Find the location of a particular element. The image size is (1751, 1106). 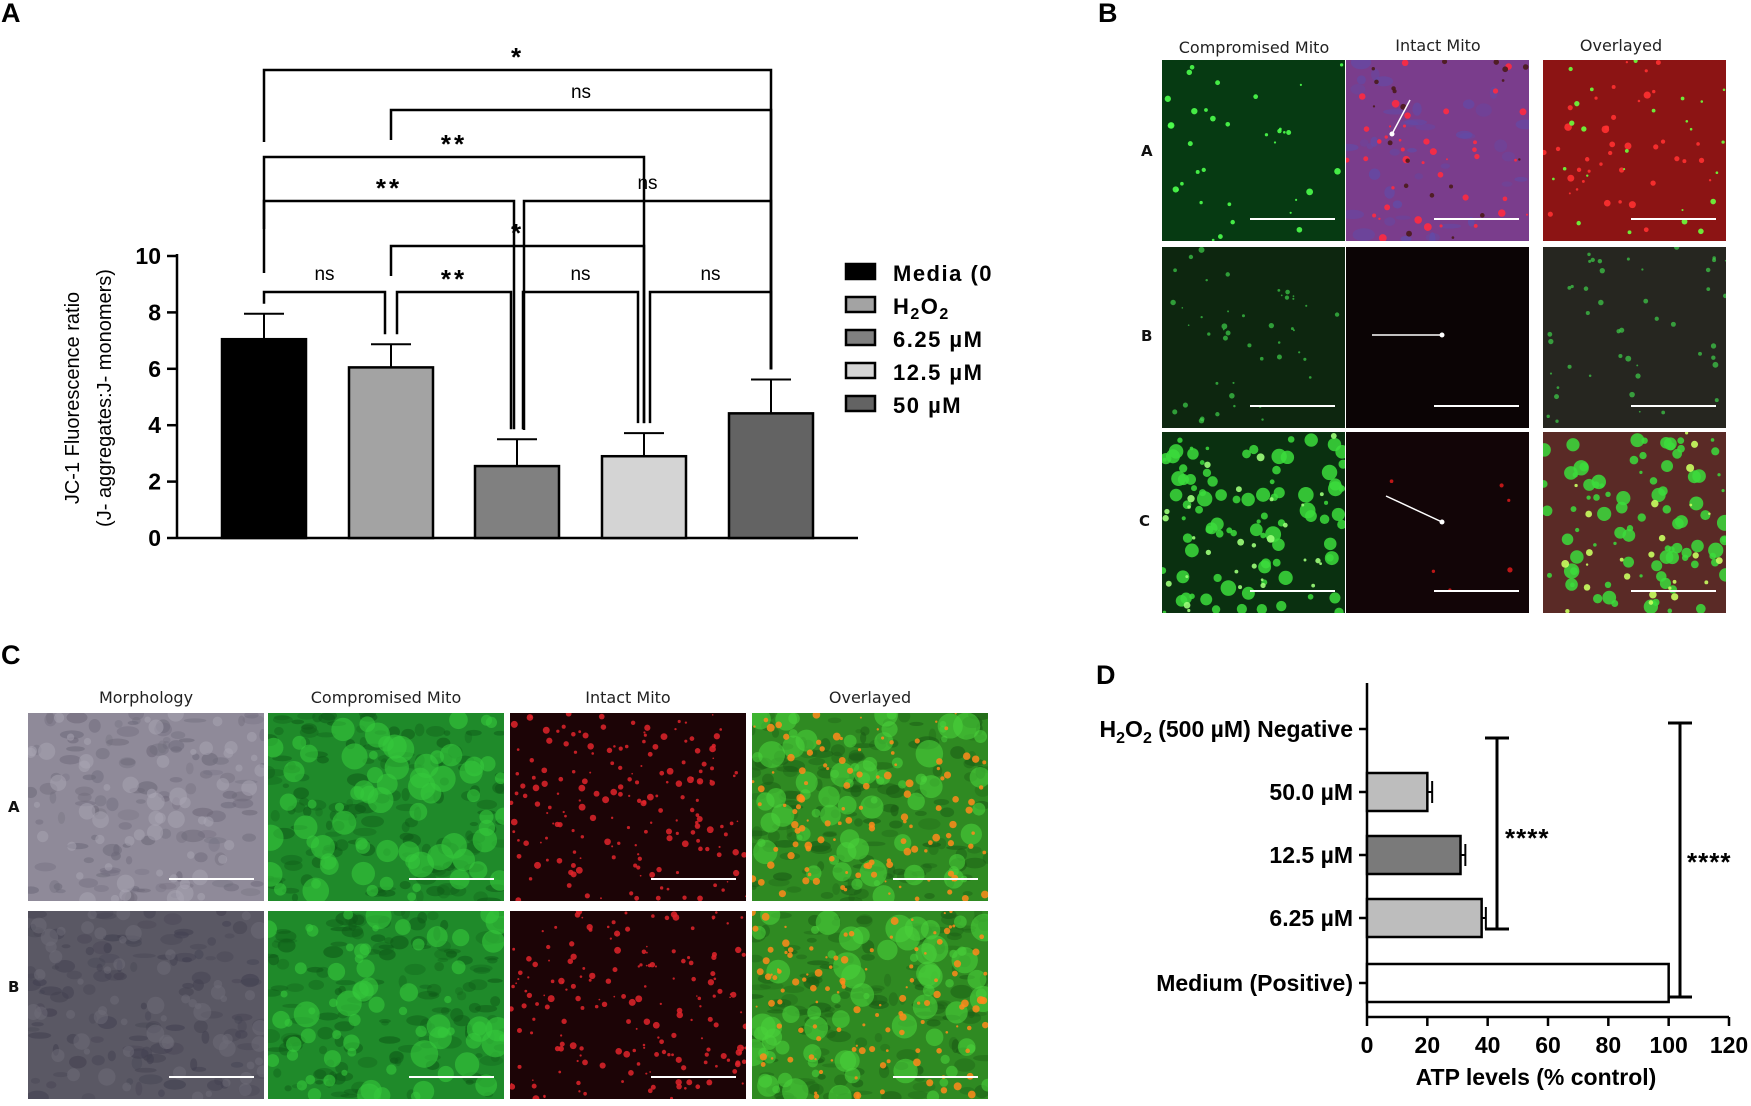

significance-label: ** is located at coordinates (454, 279).